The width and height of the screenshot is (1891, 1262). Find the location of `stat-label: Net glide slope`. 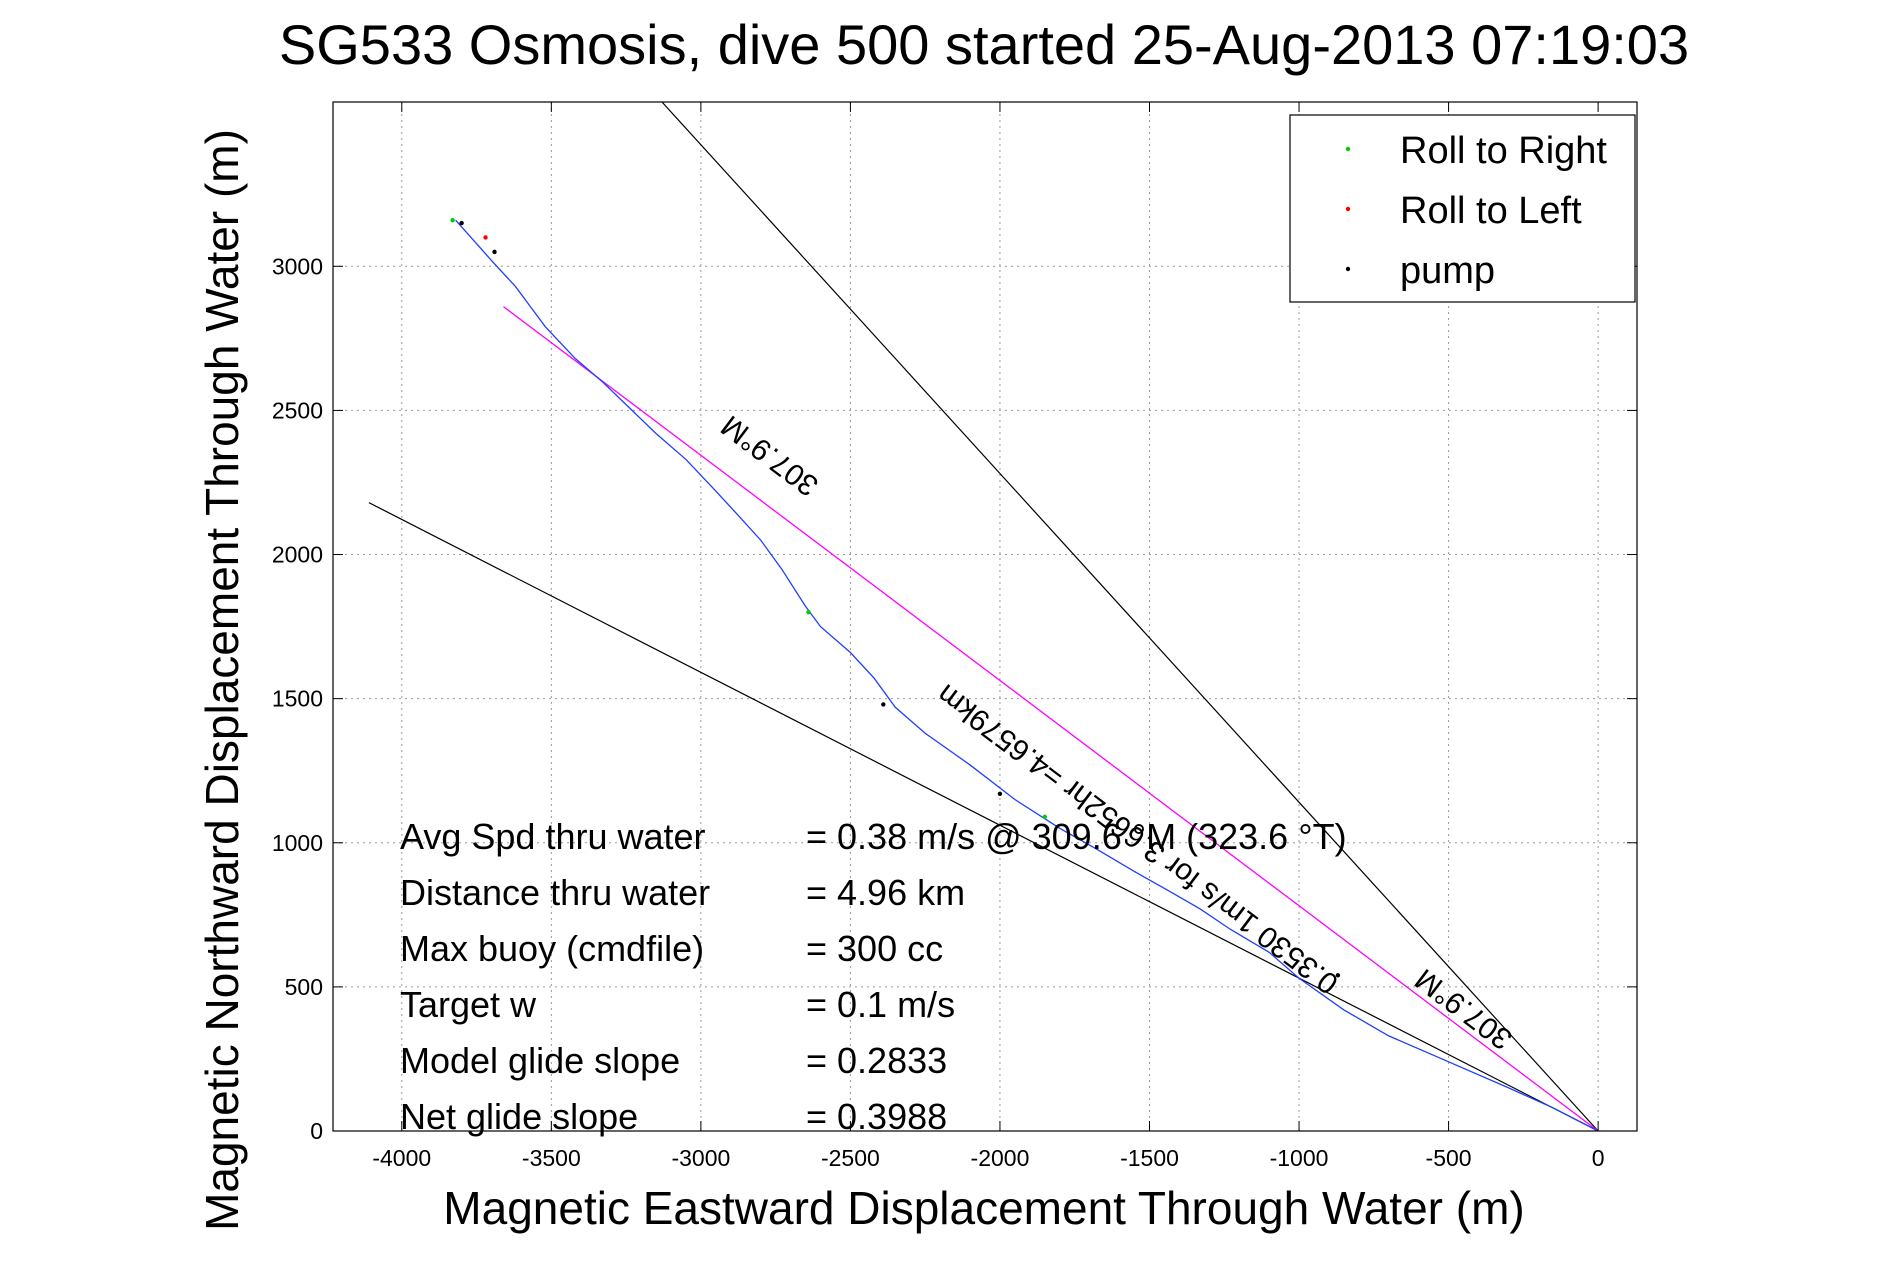

stat-label: Net glide slope is located at coordinates (519, 1116).